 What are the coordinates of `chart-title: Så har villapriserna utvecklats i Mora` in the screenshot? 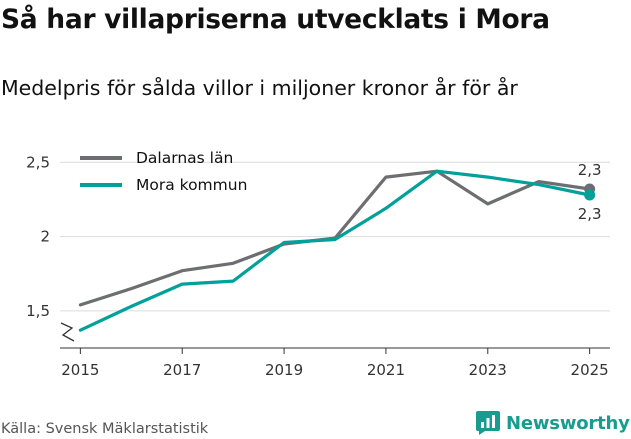 It's located at (275, 19).